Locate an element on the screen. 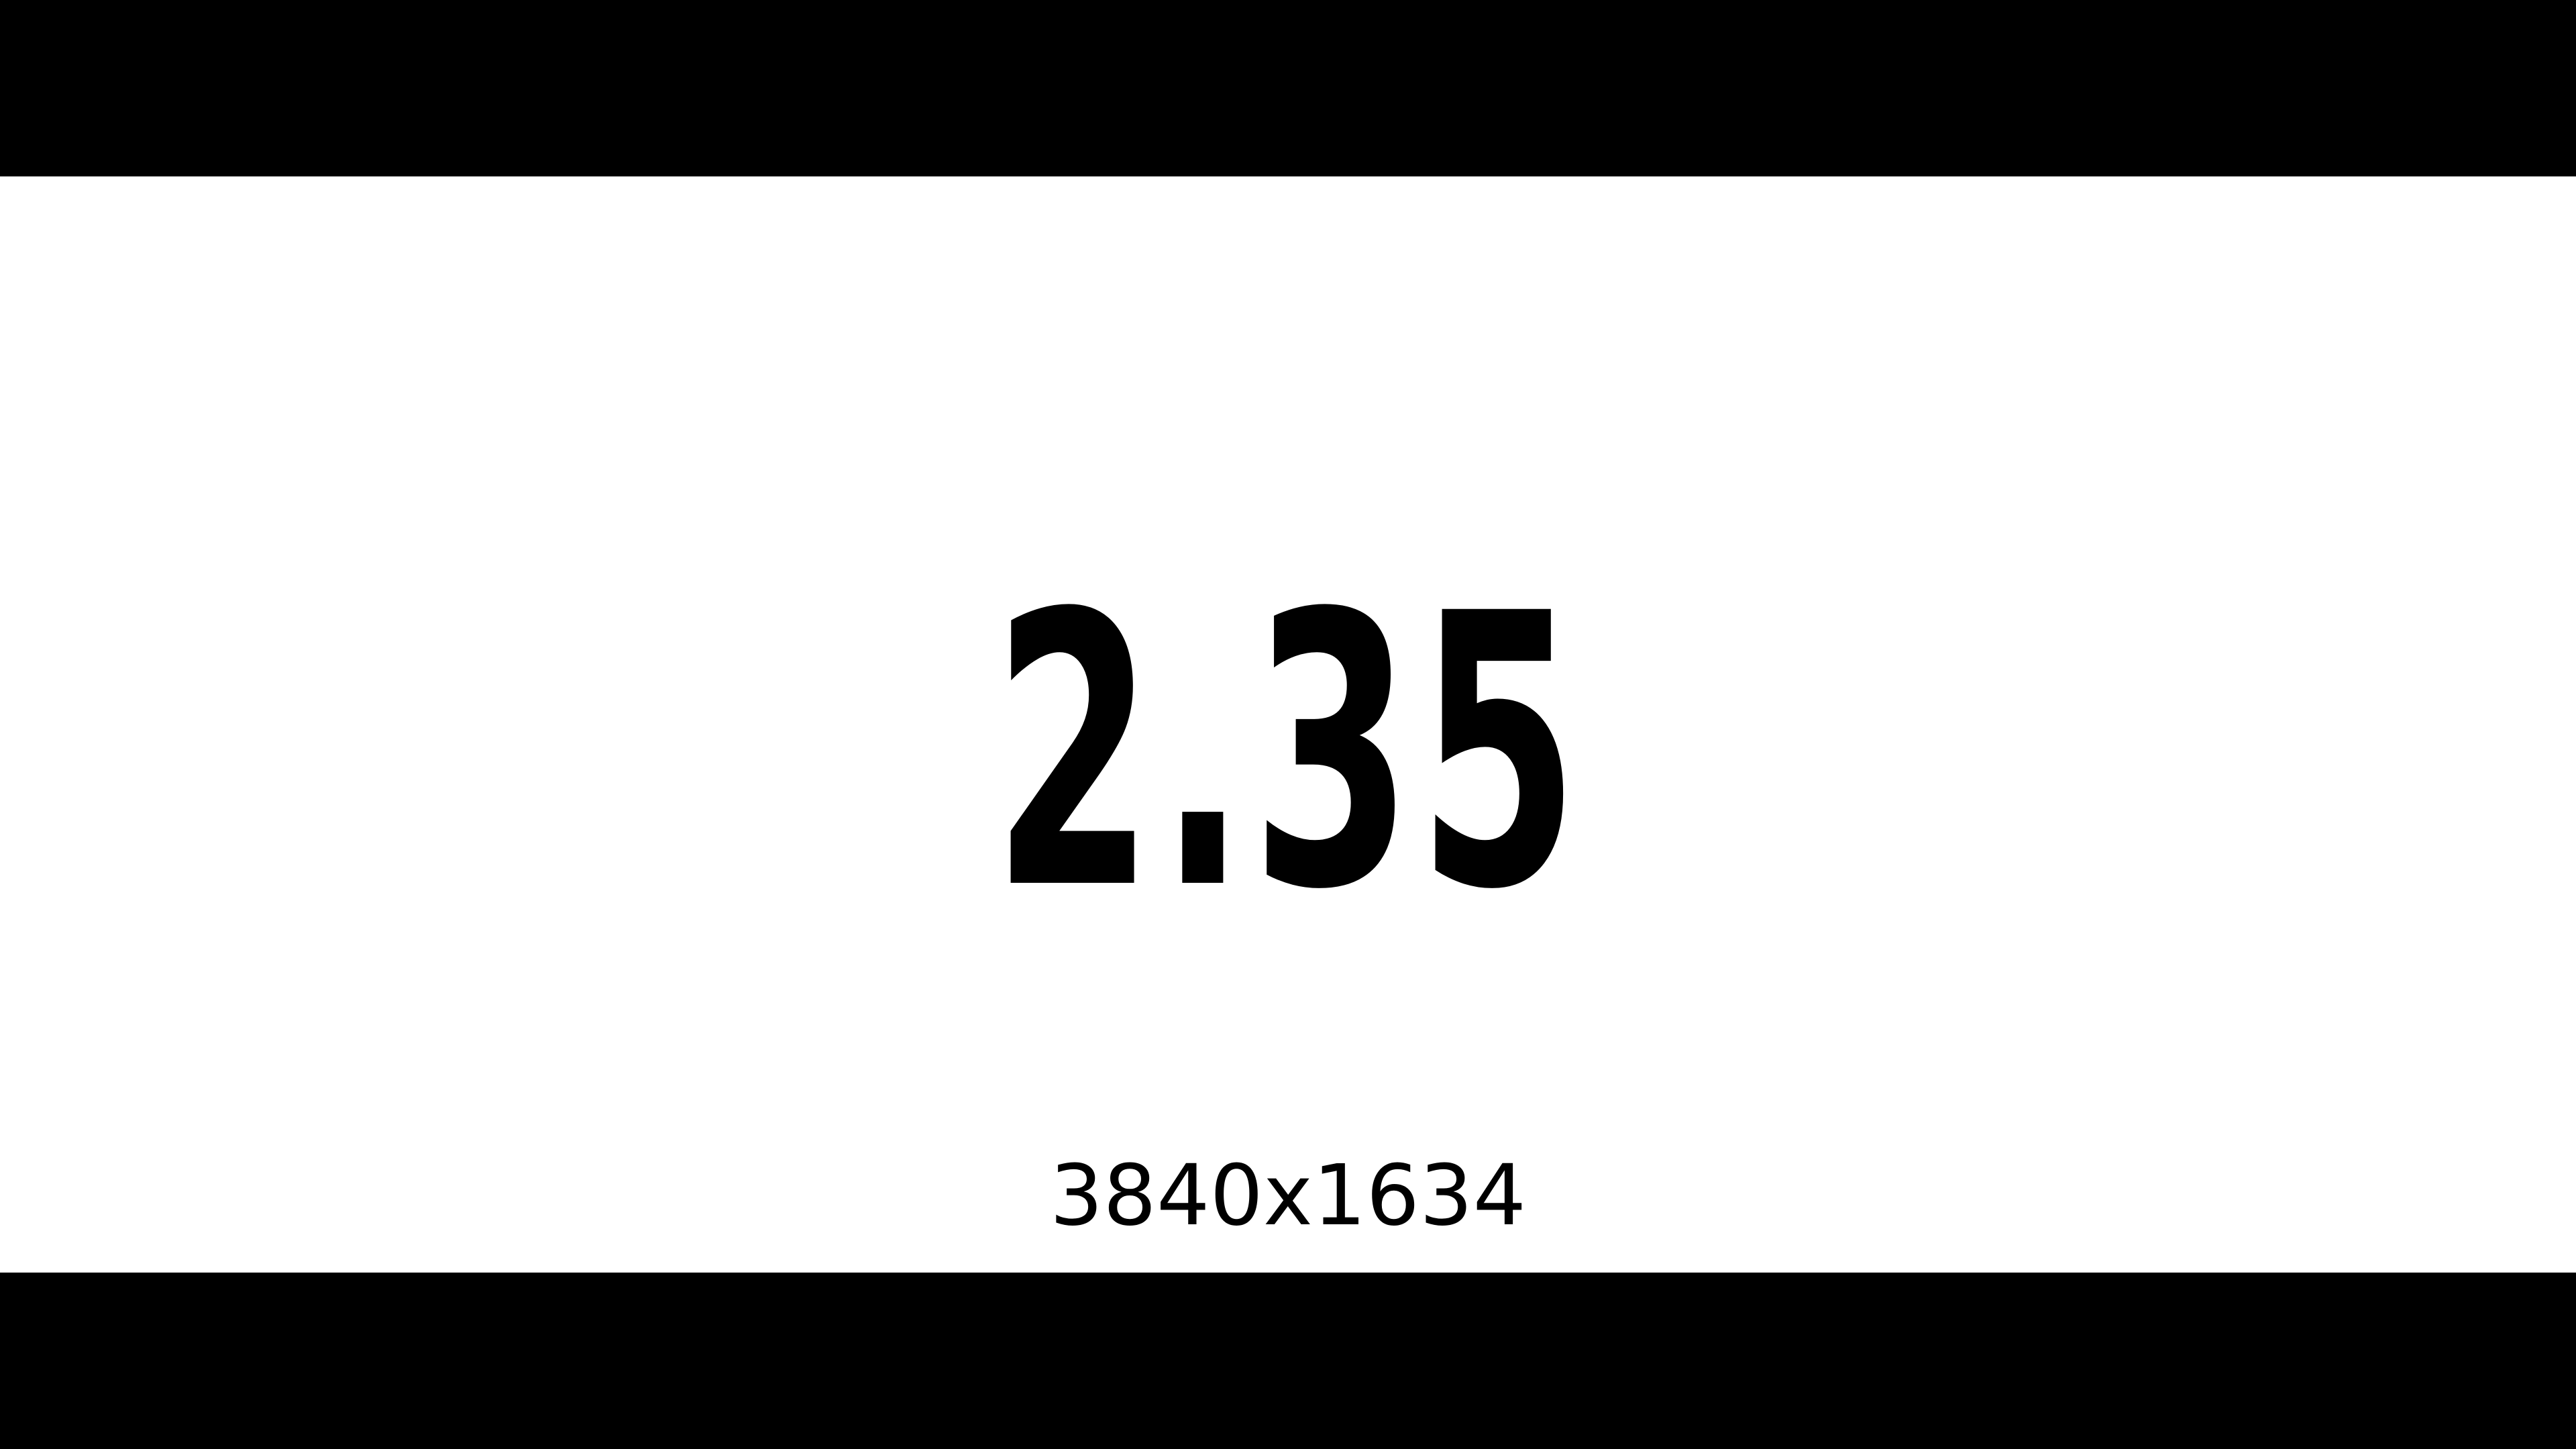 The image size is (2576, 1449). aspect-ratio-value: 2.35 is located at coordinates (1288, 753).